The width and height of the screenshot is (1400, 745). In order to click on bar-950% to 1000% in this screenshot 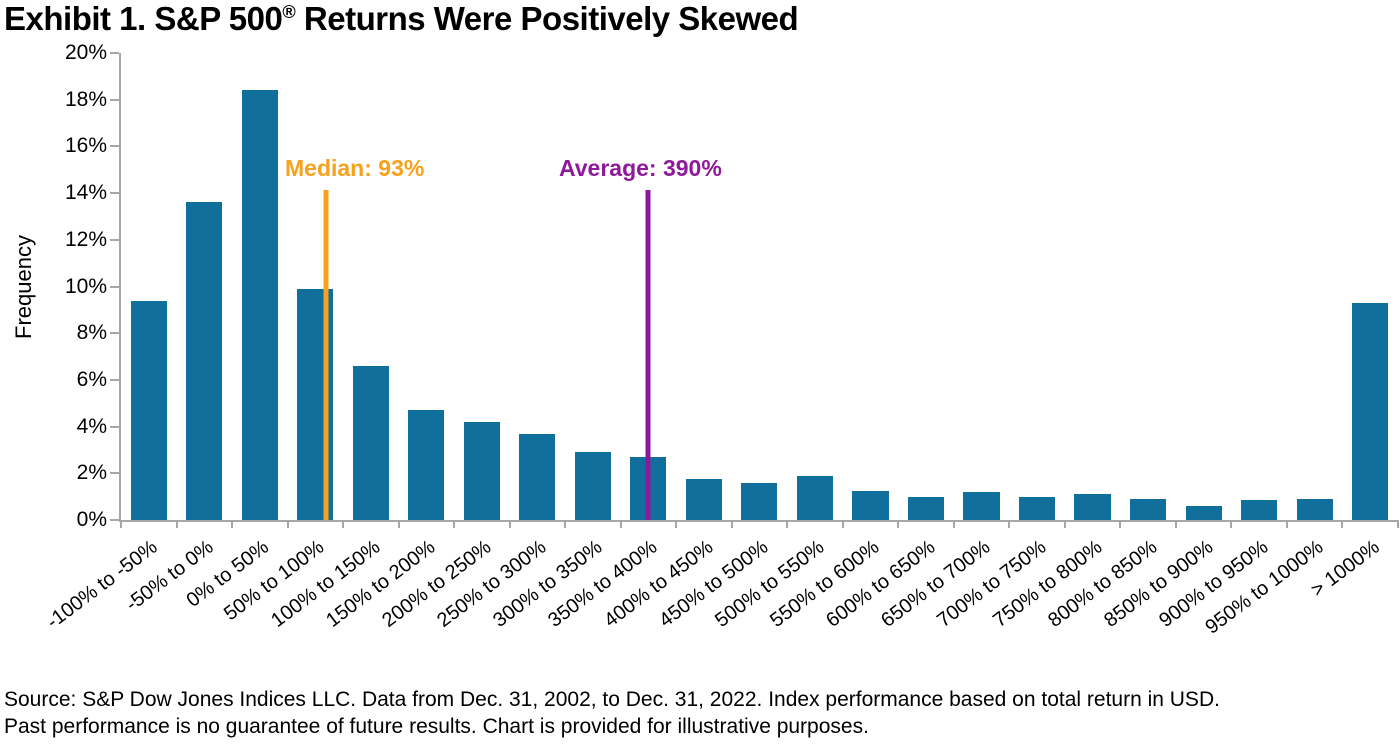, I will do `click(1314, 509)`.